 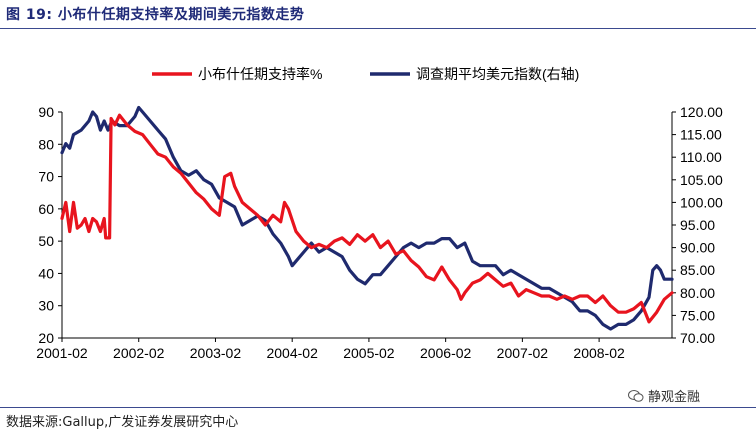 I want to click on y-right-tick-label: 85.00, so click(x=697, y=270).